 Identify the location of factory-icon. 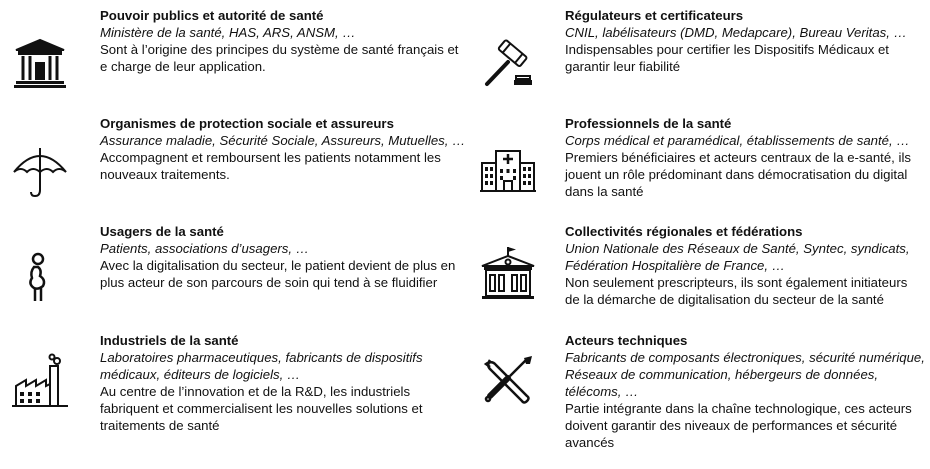
(40, 382).